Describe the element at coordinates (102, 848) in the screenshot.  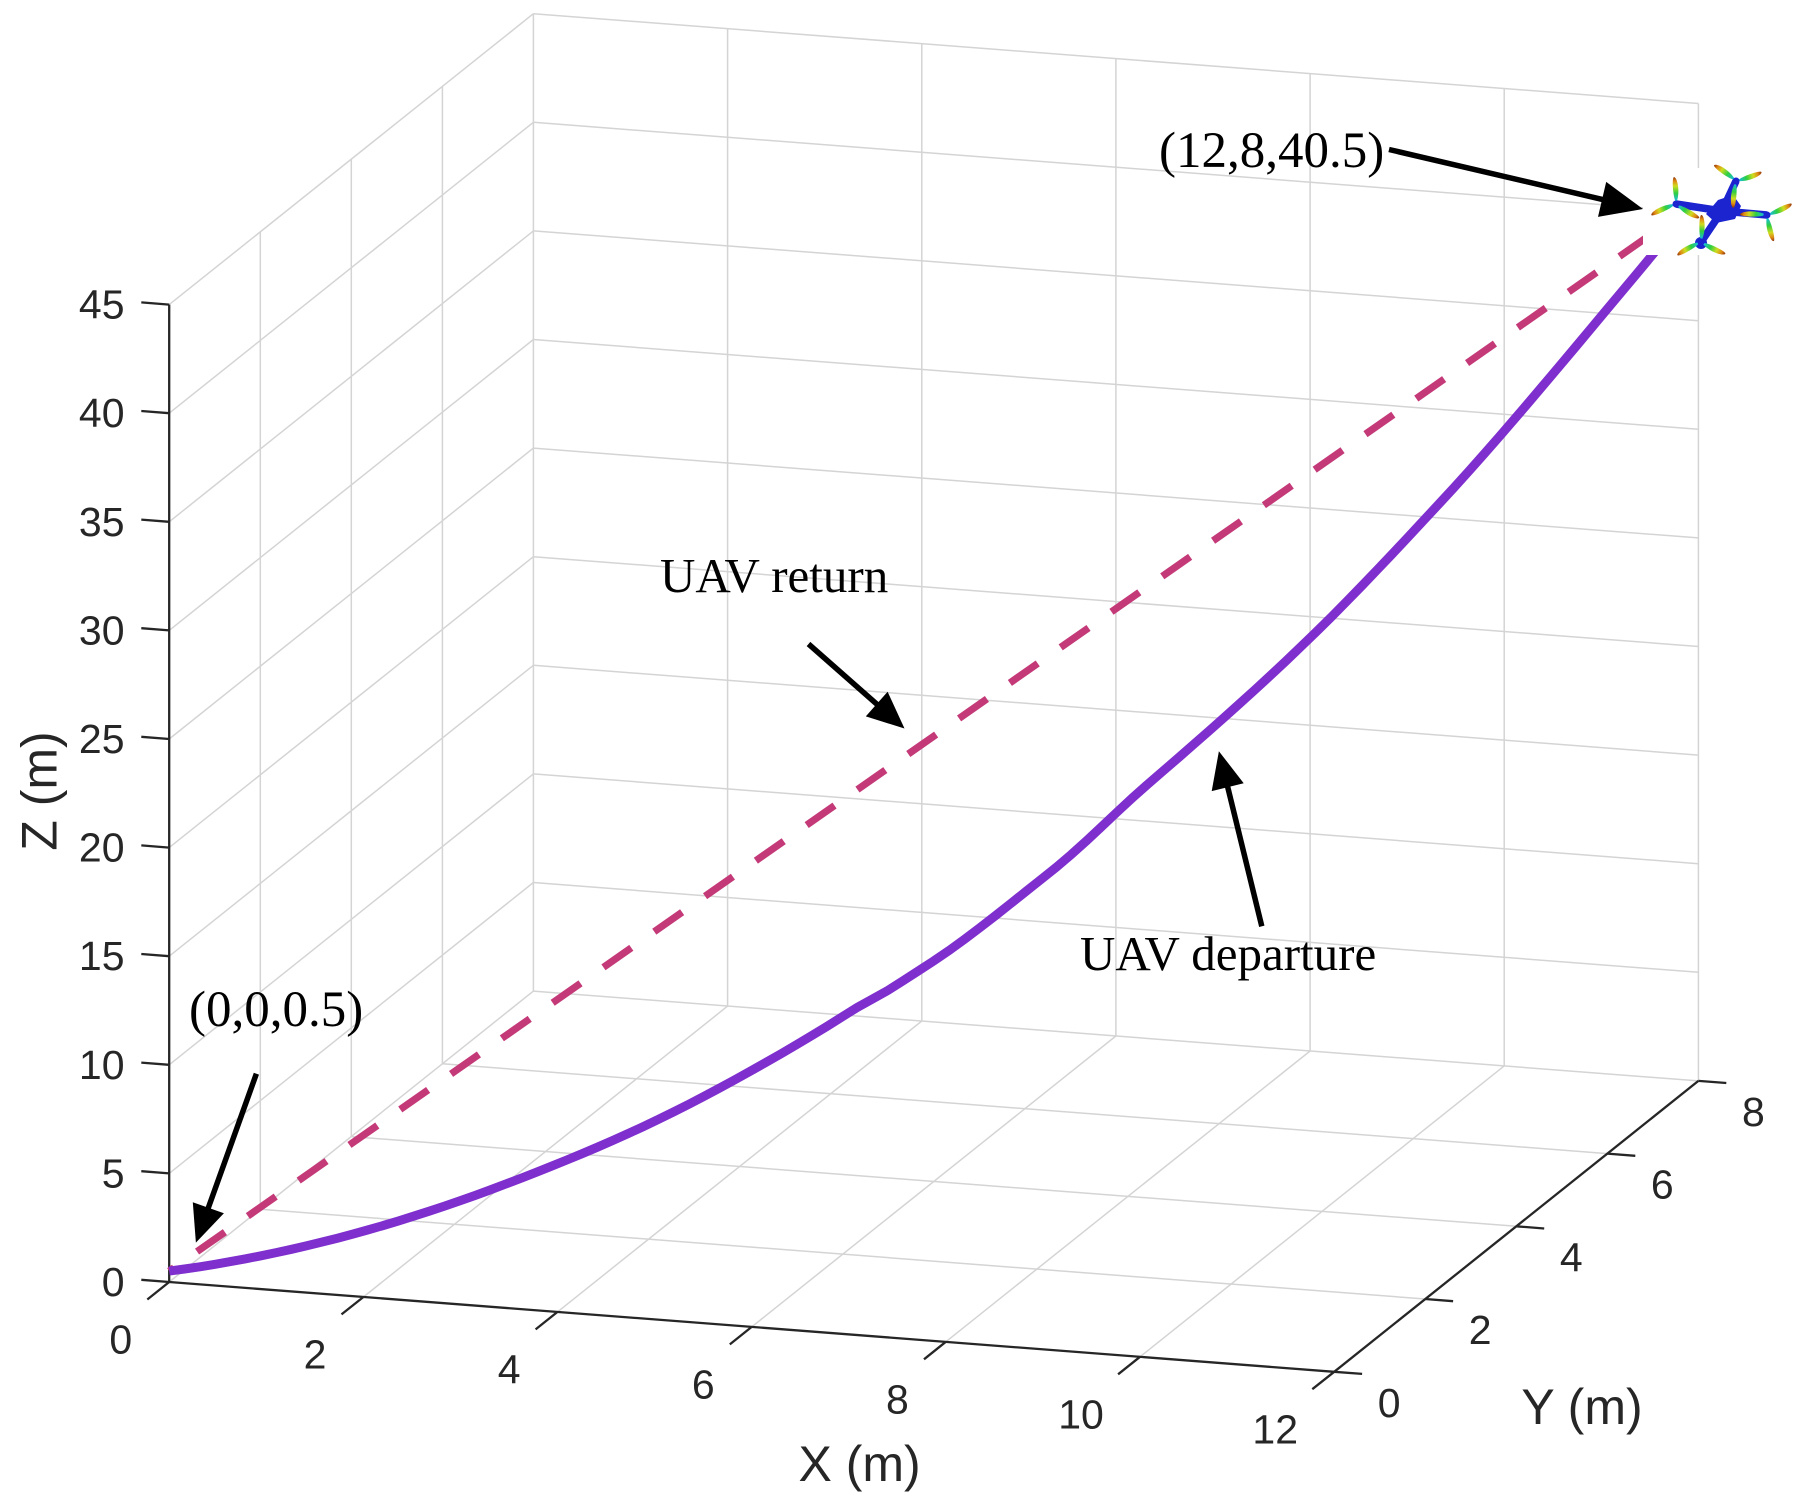
I see `svg-text: 20` at that location.